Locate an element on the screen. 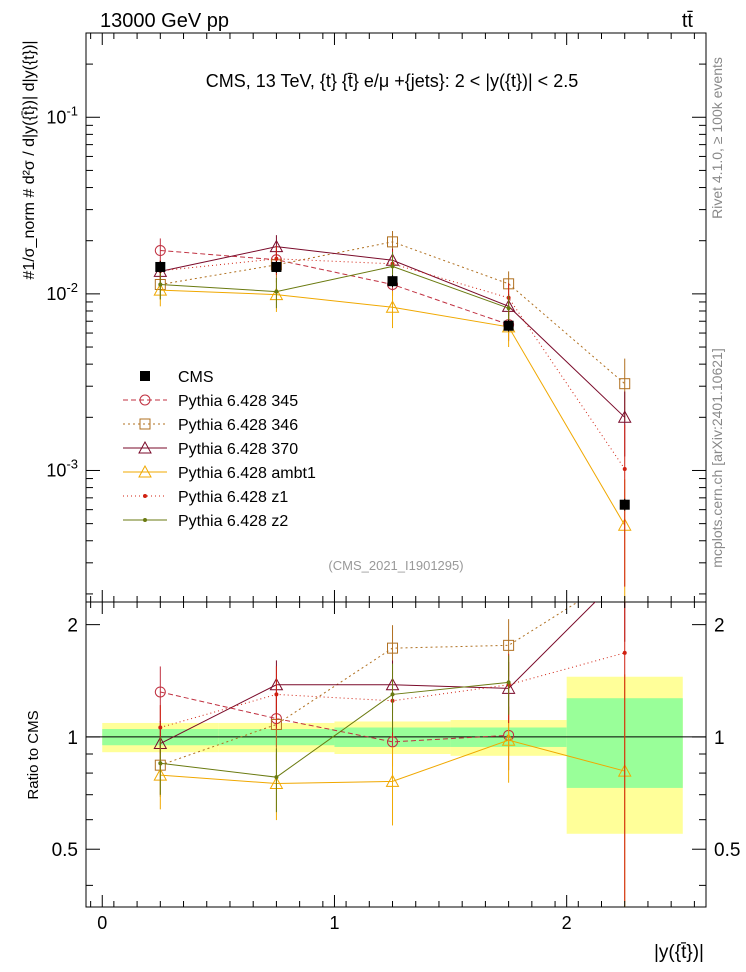 The height and width of the screenshot is (972, 746). ratio-y-axis-label: Ratio to CMS is located at coordinates (33, 754).